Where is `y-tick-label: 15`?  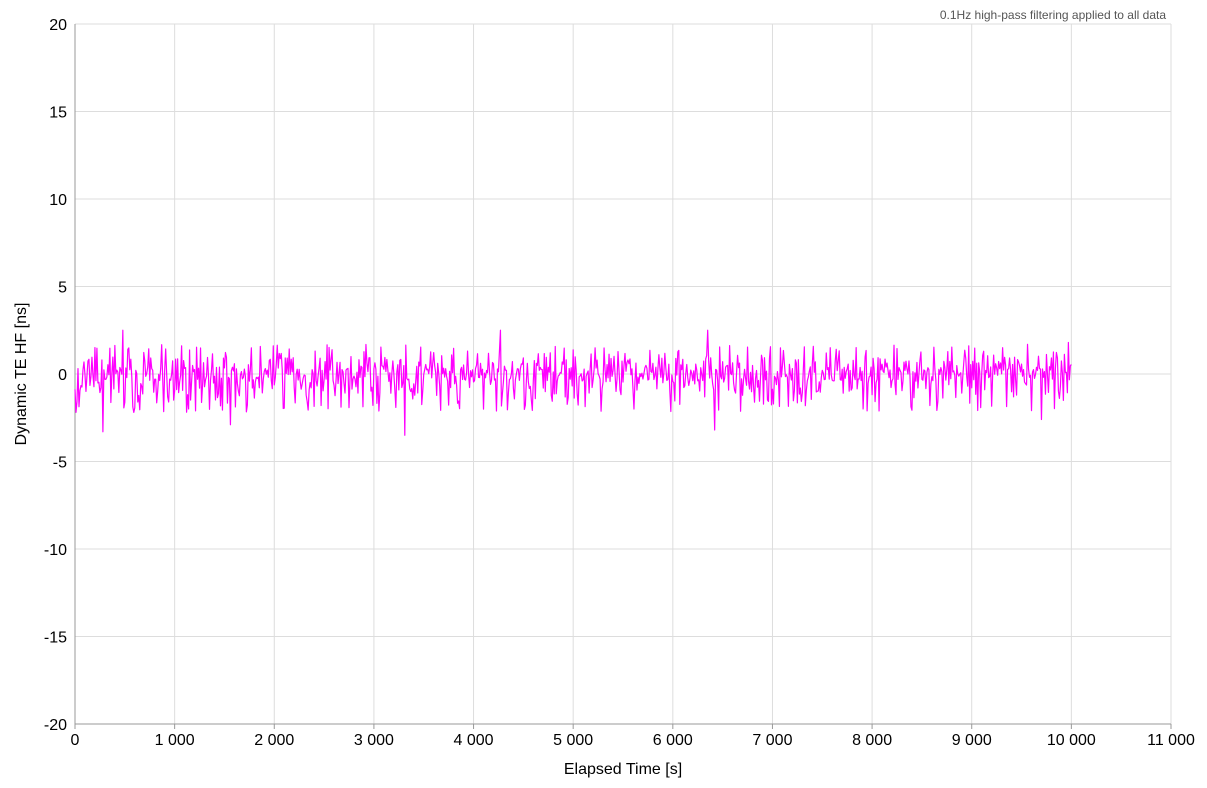
y-tick-label: 15 is located at coordinates (58, 113).